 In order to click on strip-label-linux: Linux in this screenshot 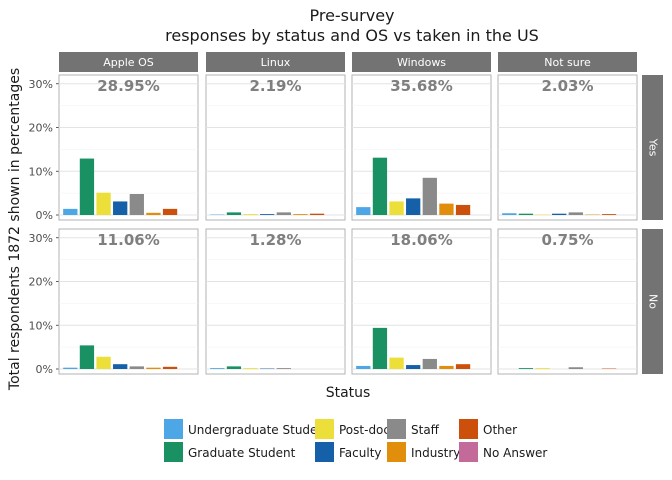, I will do `click(276, 62)`.